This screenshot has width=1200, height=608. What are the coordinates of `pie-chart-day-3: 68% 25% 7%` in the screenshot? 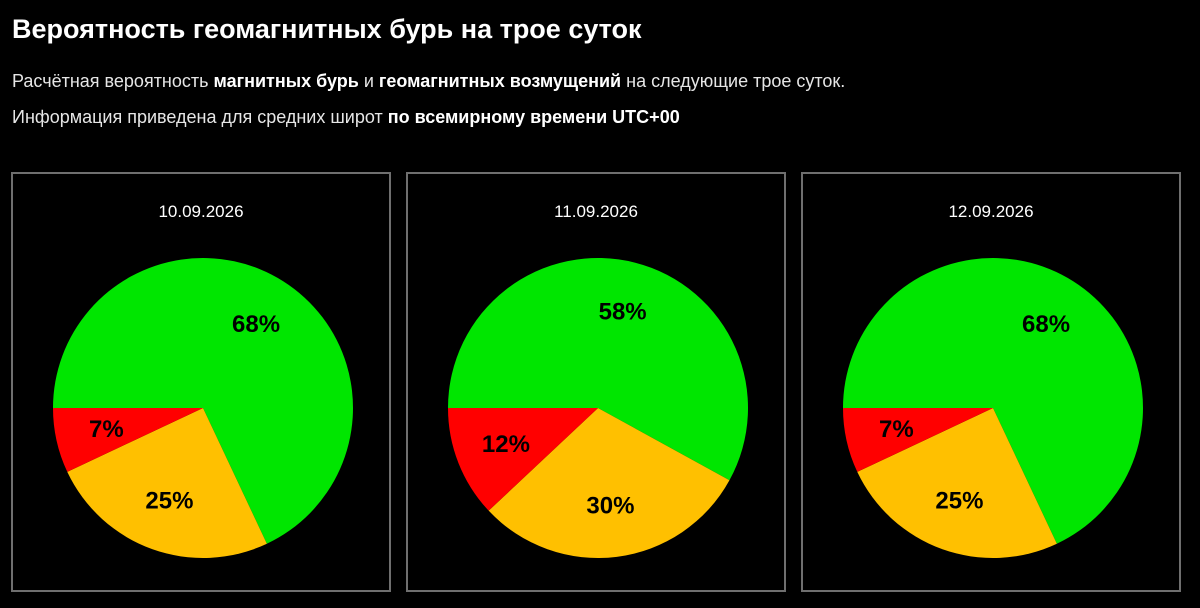 It's located at (993, 407).